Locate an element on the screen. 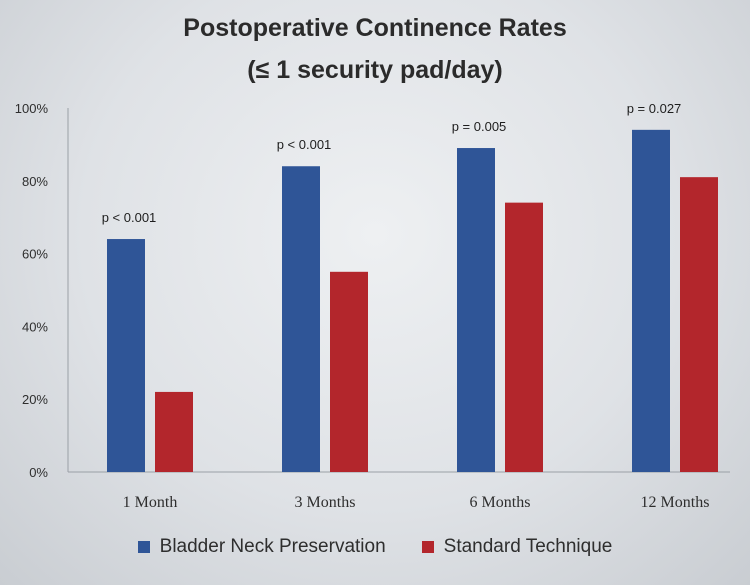 The width and height of the screenshot is (750, 585). x-tick-label: 3 Months is located at coordinates (325, 502).